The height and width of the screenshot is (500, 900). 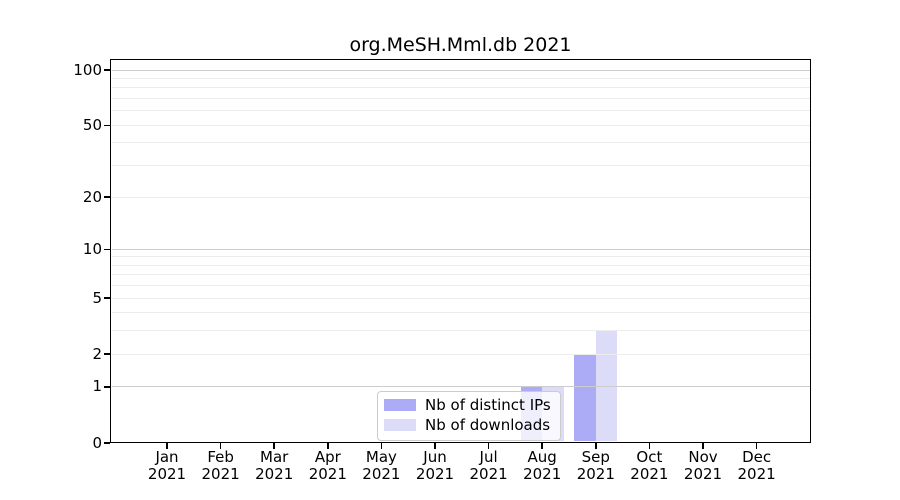 I want to click on x-axis-tick-label-jul: Jul 2021, so click(x=489, y=465).